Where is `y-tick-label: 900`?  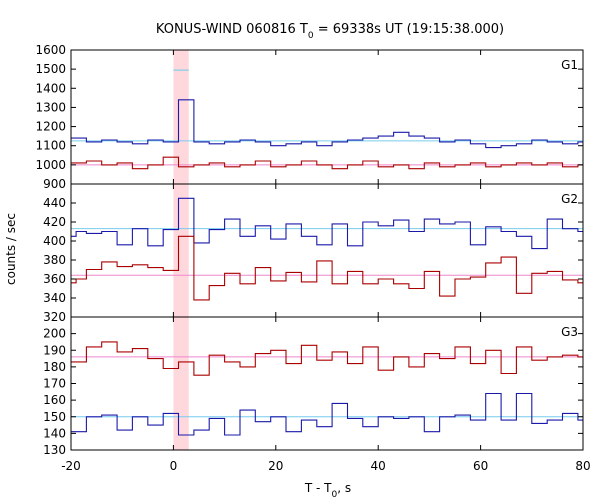 y-tick-label: 900 is located at coordinates (54, 184).